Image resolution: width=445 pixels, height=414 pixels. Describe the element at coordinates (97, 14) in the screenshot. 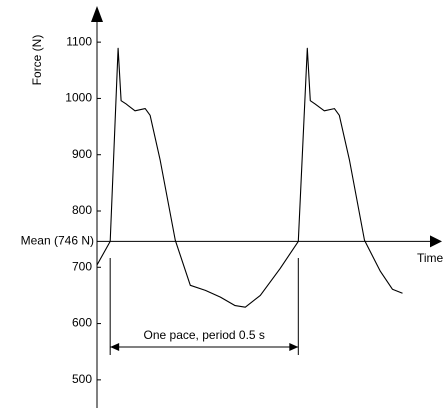

I see `y-axis-arrow` at that location.